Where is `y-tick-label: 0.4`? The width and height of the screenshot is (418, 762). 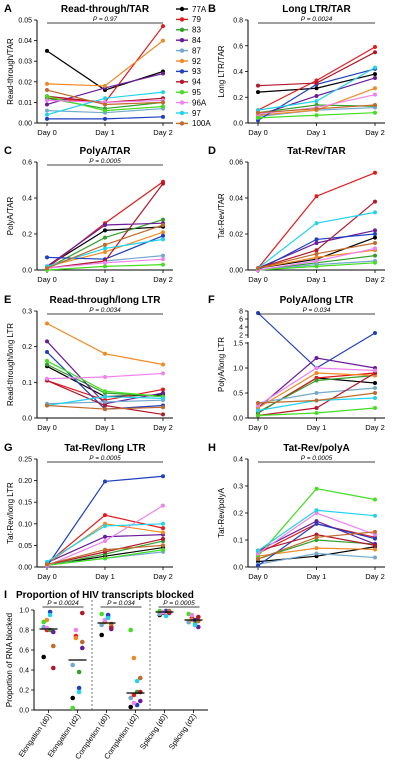
y-tick-label: 0.4 is located at coordinates (27, 199).